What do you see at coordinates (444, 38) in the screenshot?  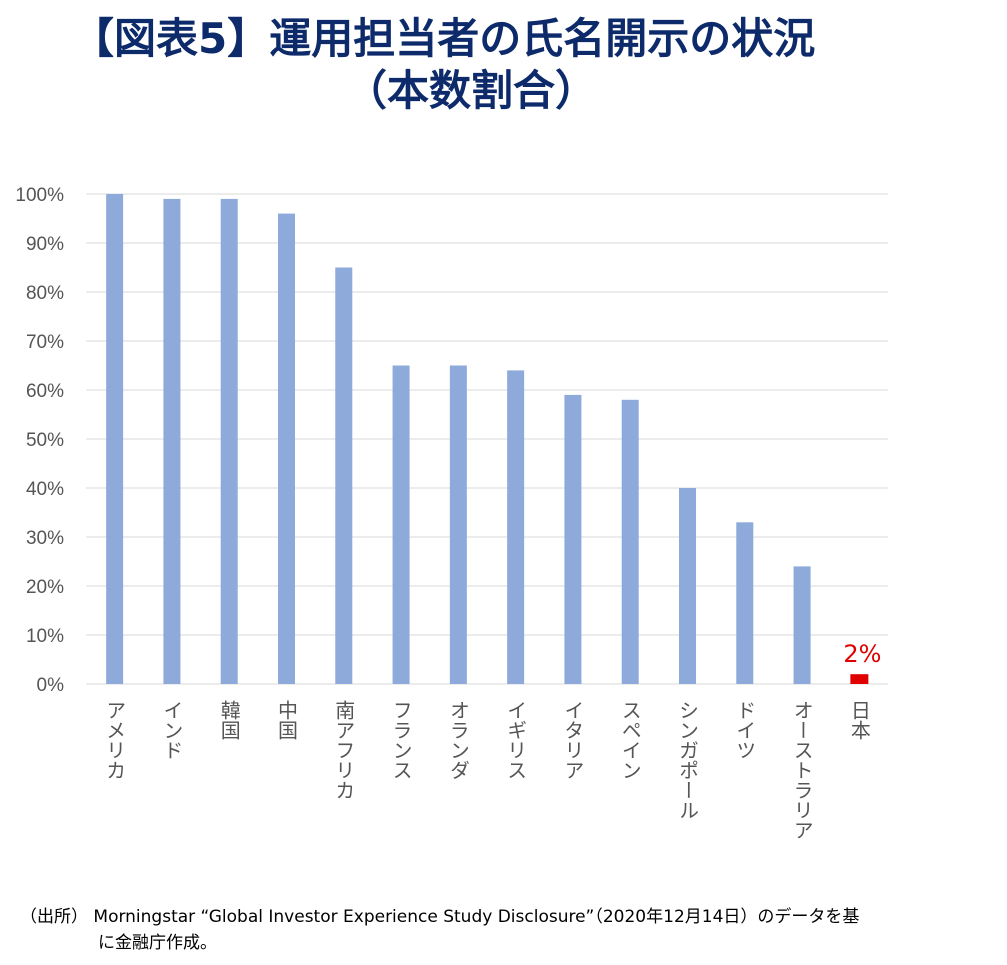 I see `chart-title-line1: 【図表5】運用担当者の氏名開示の状況` at bounding box center [444, 38].